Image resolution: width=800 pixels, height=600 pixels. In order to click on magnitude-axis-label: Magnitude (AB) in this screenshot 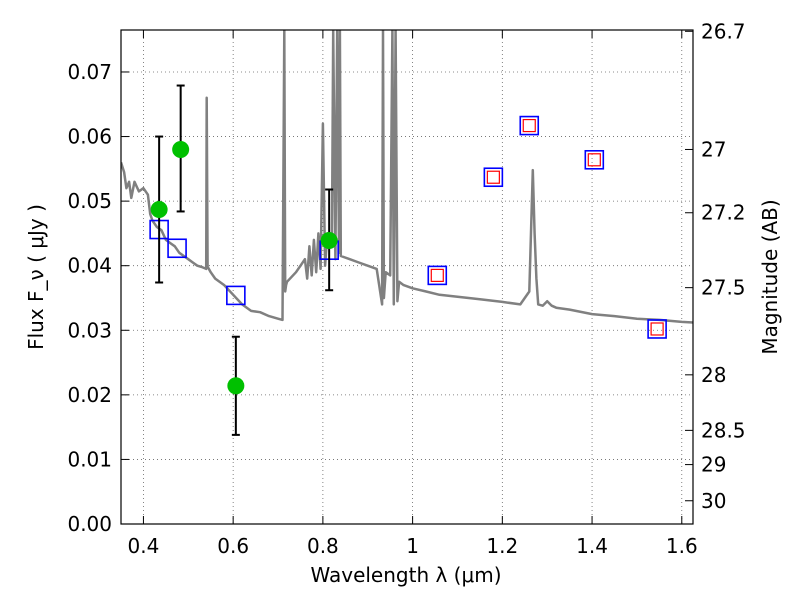, I will do `click(770, 276)`.